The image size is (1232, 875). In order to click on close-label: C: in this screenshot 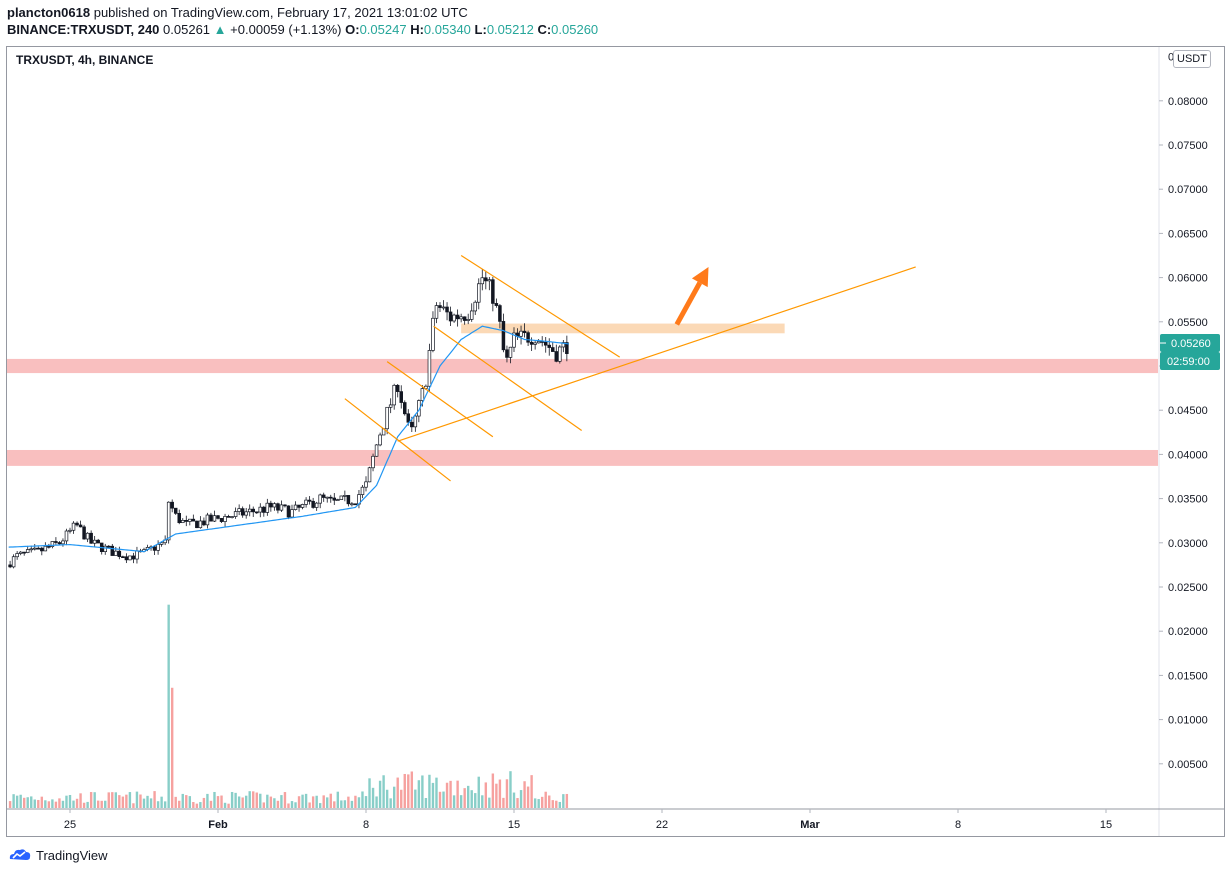, I will do `click(544, 29)`.